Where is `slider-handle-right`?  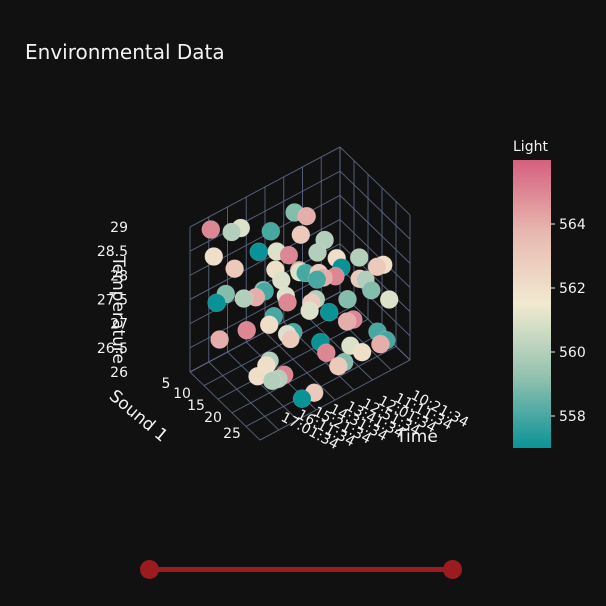
slider-handle-right is located at coordinates (452, 569).